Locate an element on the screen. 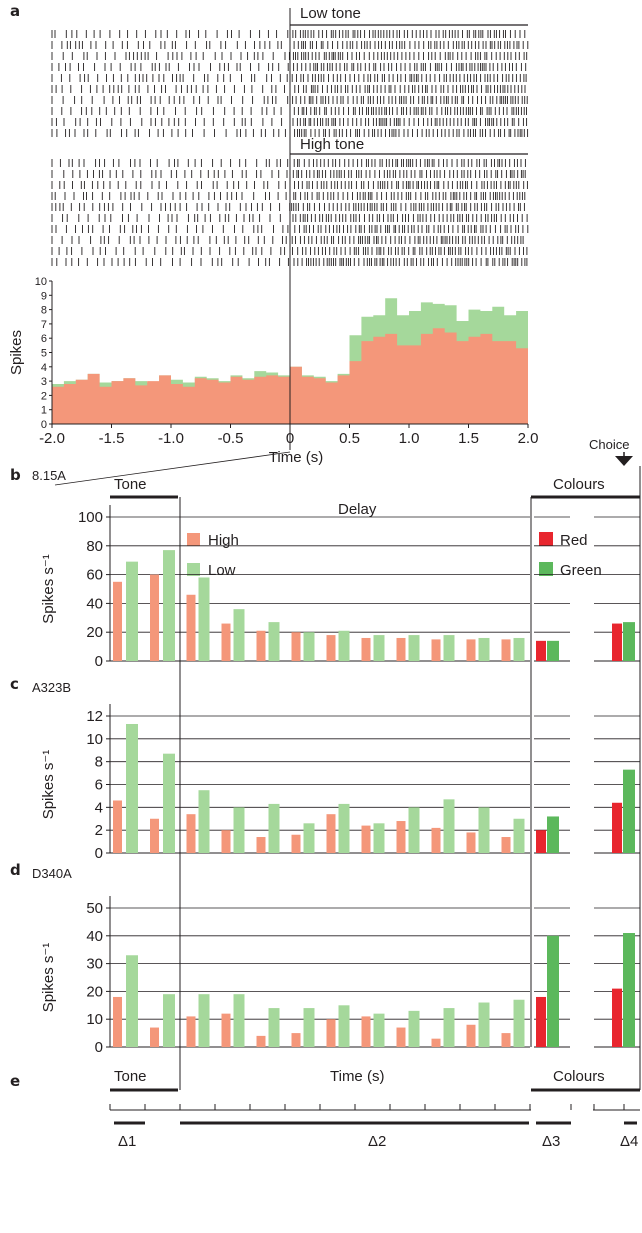 This screenshot has width=642, height=1233. psth-y-tick-label: 3 is located at coordinates (44, 382).